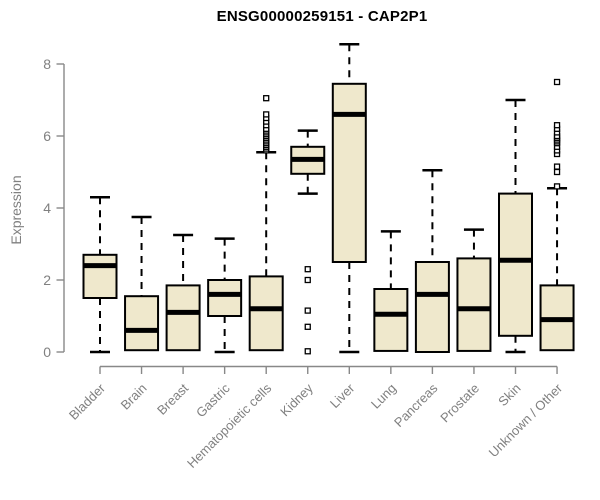 The width and height of the screenshot is (600, 500). What do you see at coordinates (391, 320) in the screenshot?
I see `box-lung` at bounding box center [391, 320].